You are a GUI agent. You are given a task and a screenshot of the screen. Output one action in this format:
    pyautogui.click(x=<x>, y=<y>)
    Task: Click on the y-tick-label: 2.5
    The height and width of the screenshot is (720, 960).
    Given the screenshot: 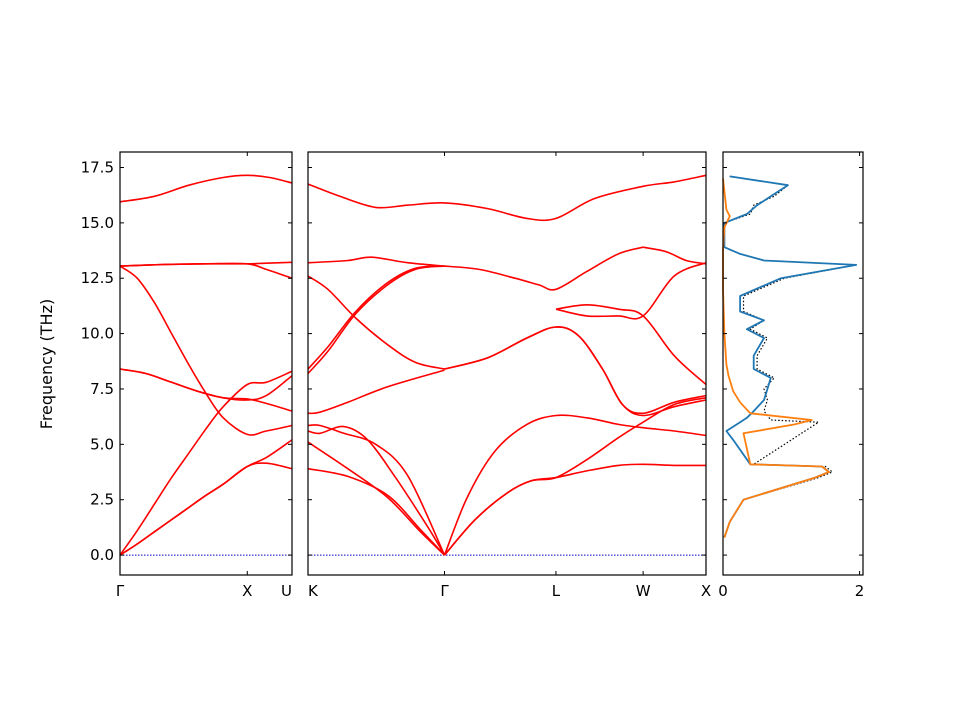 What is the action you would take?
    pyautogui.click(x=102, y=500)
    